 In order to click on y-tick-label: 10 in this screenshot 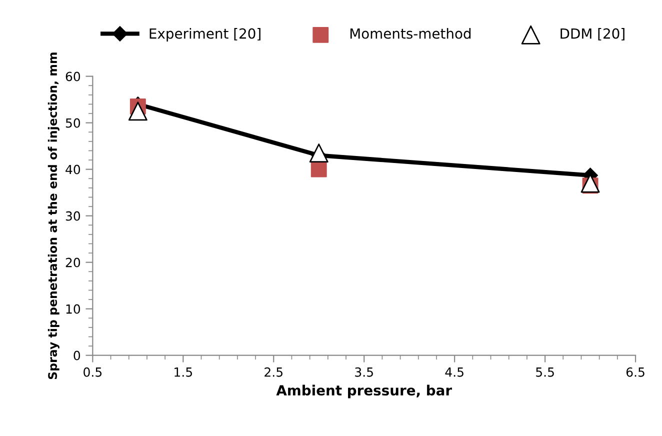, I will do `click(73, 309)`.